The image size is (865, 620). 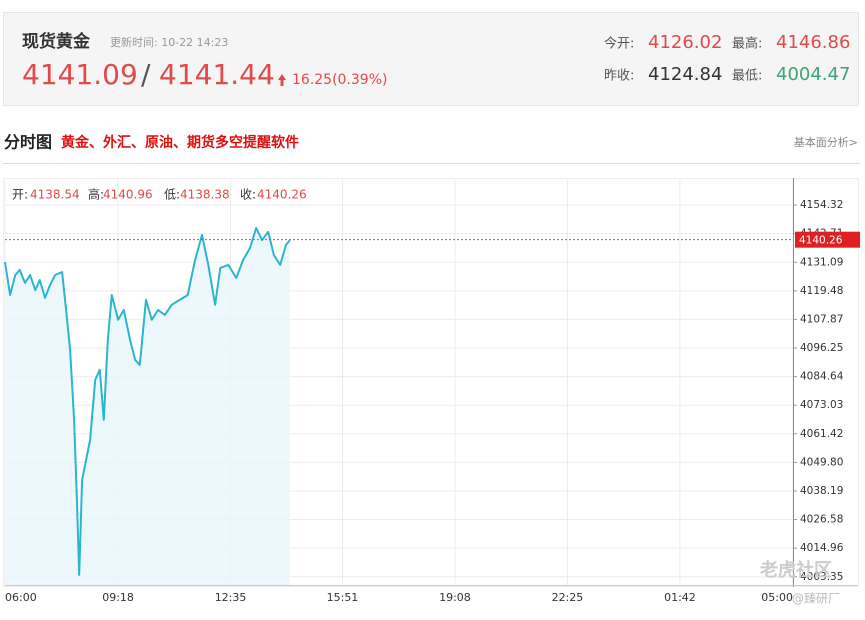 I want to click on ohlc-value: 4140.96, so click(x=128, y=195).